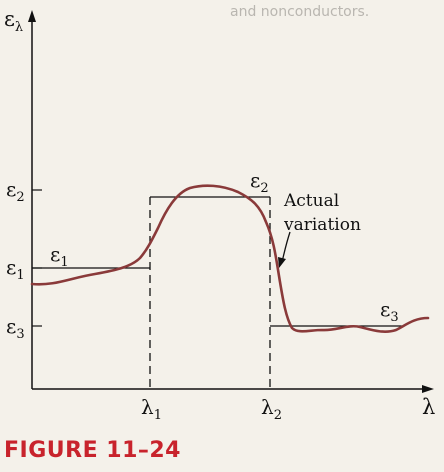  I want to click on bleed-through-text: and nonconductors., so click(300, 12).